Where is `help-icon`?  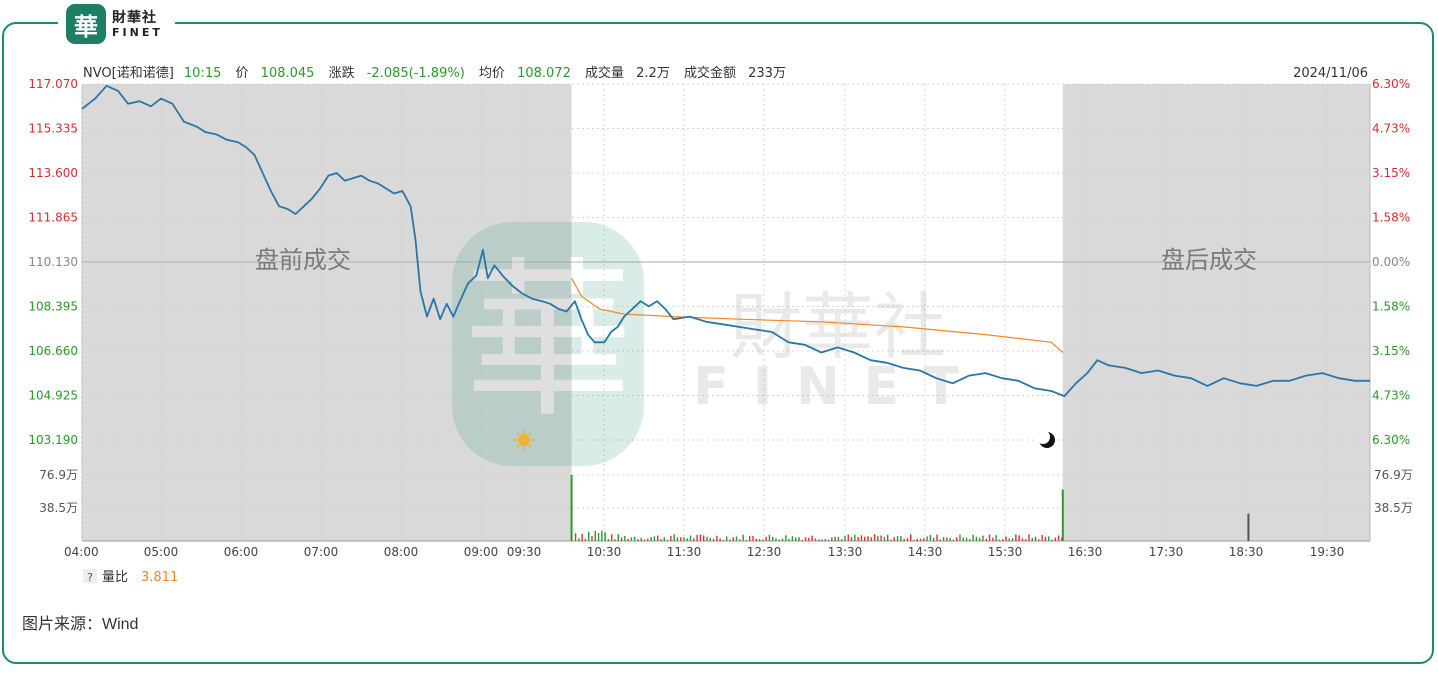 help-icon is located at coordinates (90, 576).